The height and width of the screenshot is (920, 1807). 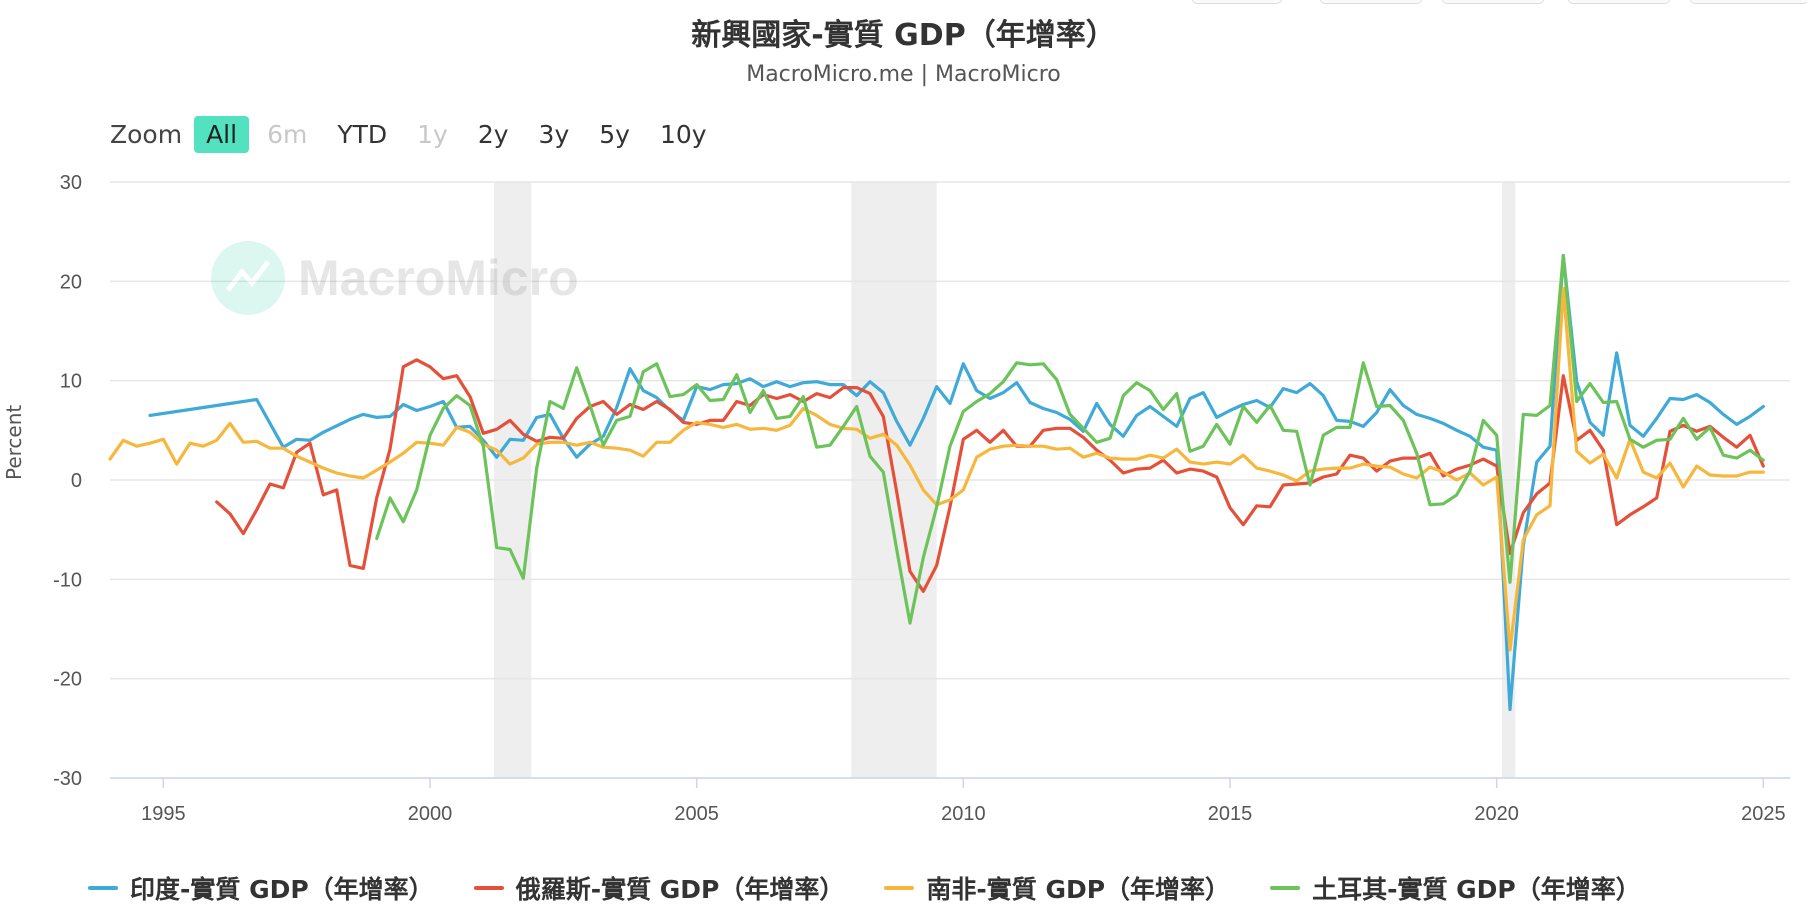 What do you see at coordinates (438, 278) in the screenshot?
I see `watermark-text: MacroMicro` at bounding box center [438, 278].